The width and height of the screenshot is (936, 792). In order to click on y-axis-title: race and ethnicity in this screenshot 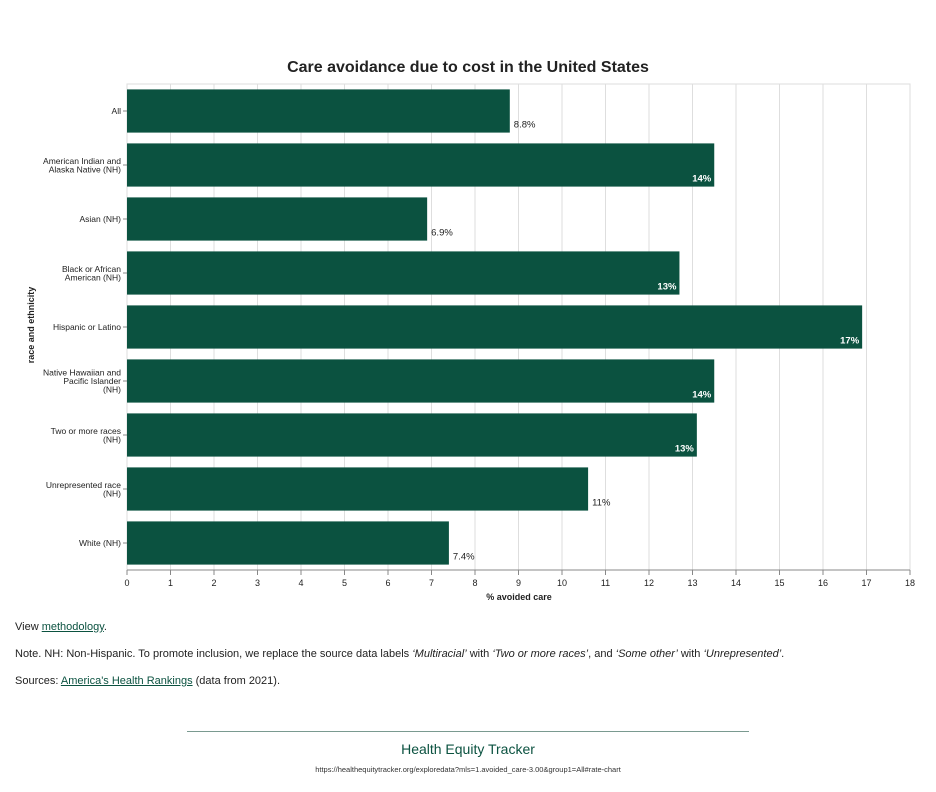, I will do `click(31, 325)`.